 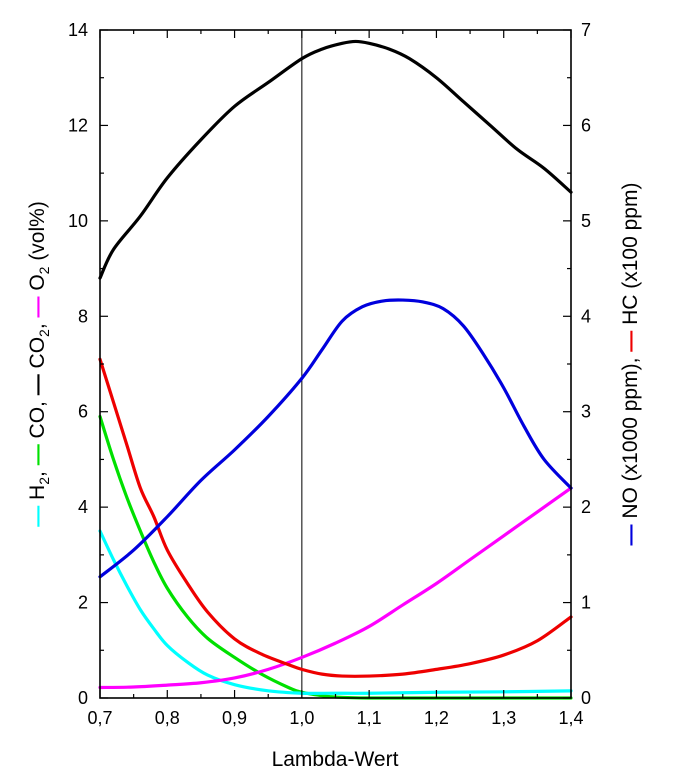 What do you see at coordinates (83, 698) in the screenshot?
I see `y-left-tick-label: 0` at bounding box center [83, 698].